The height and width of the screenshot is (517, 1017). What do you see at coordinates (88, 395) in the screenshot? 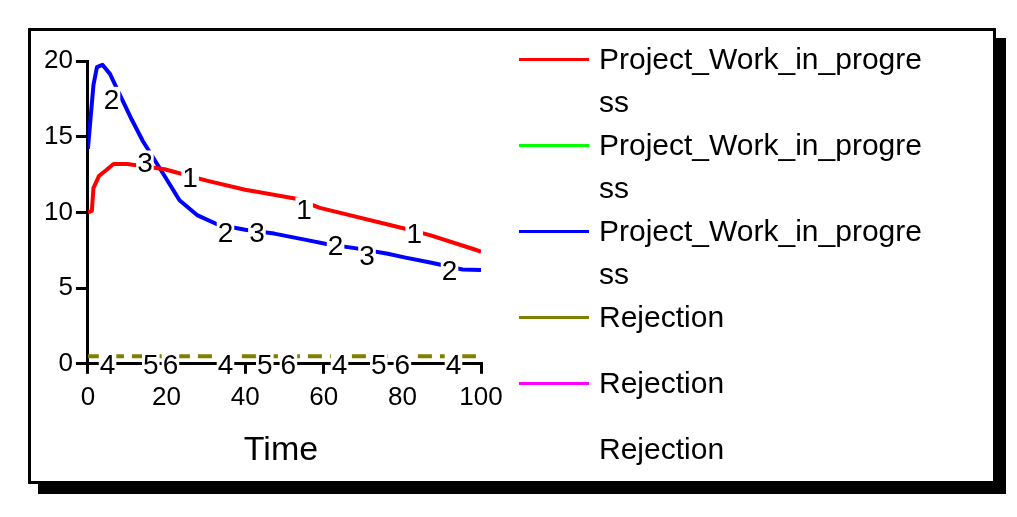
I see `x-tick-label: 0` at bounding box center [88, 395].